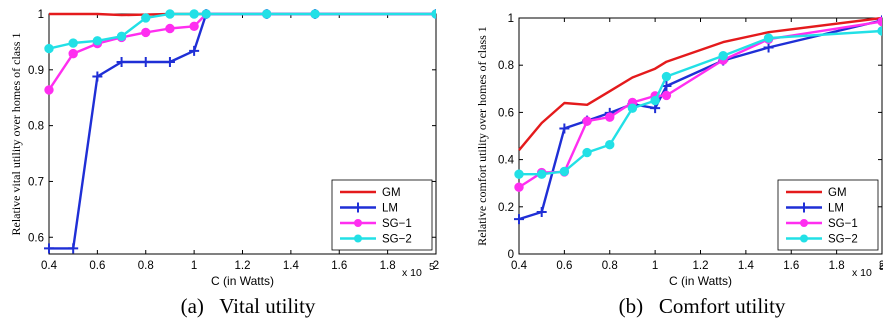 The width and height of the screenshot is (883, 326). I want to click on y-tick-label: 0.7, so click(36, 182).